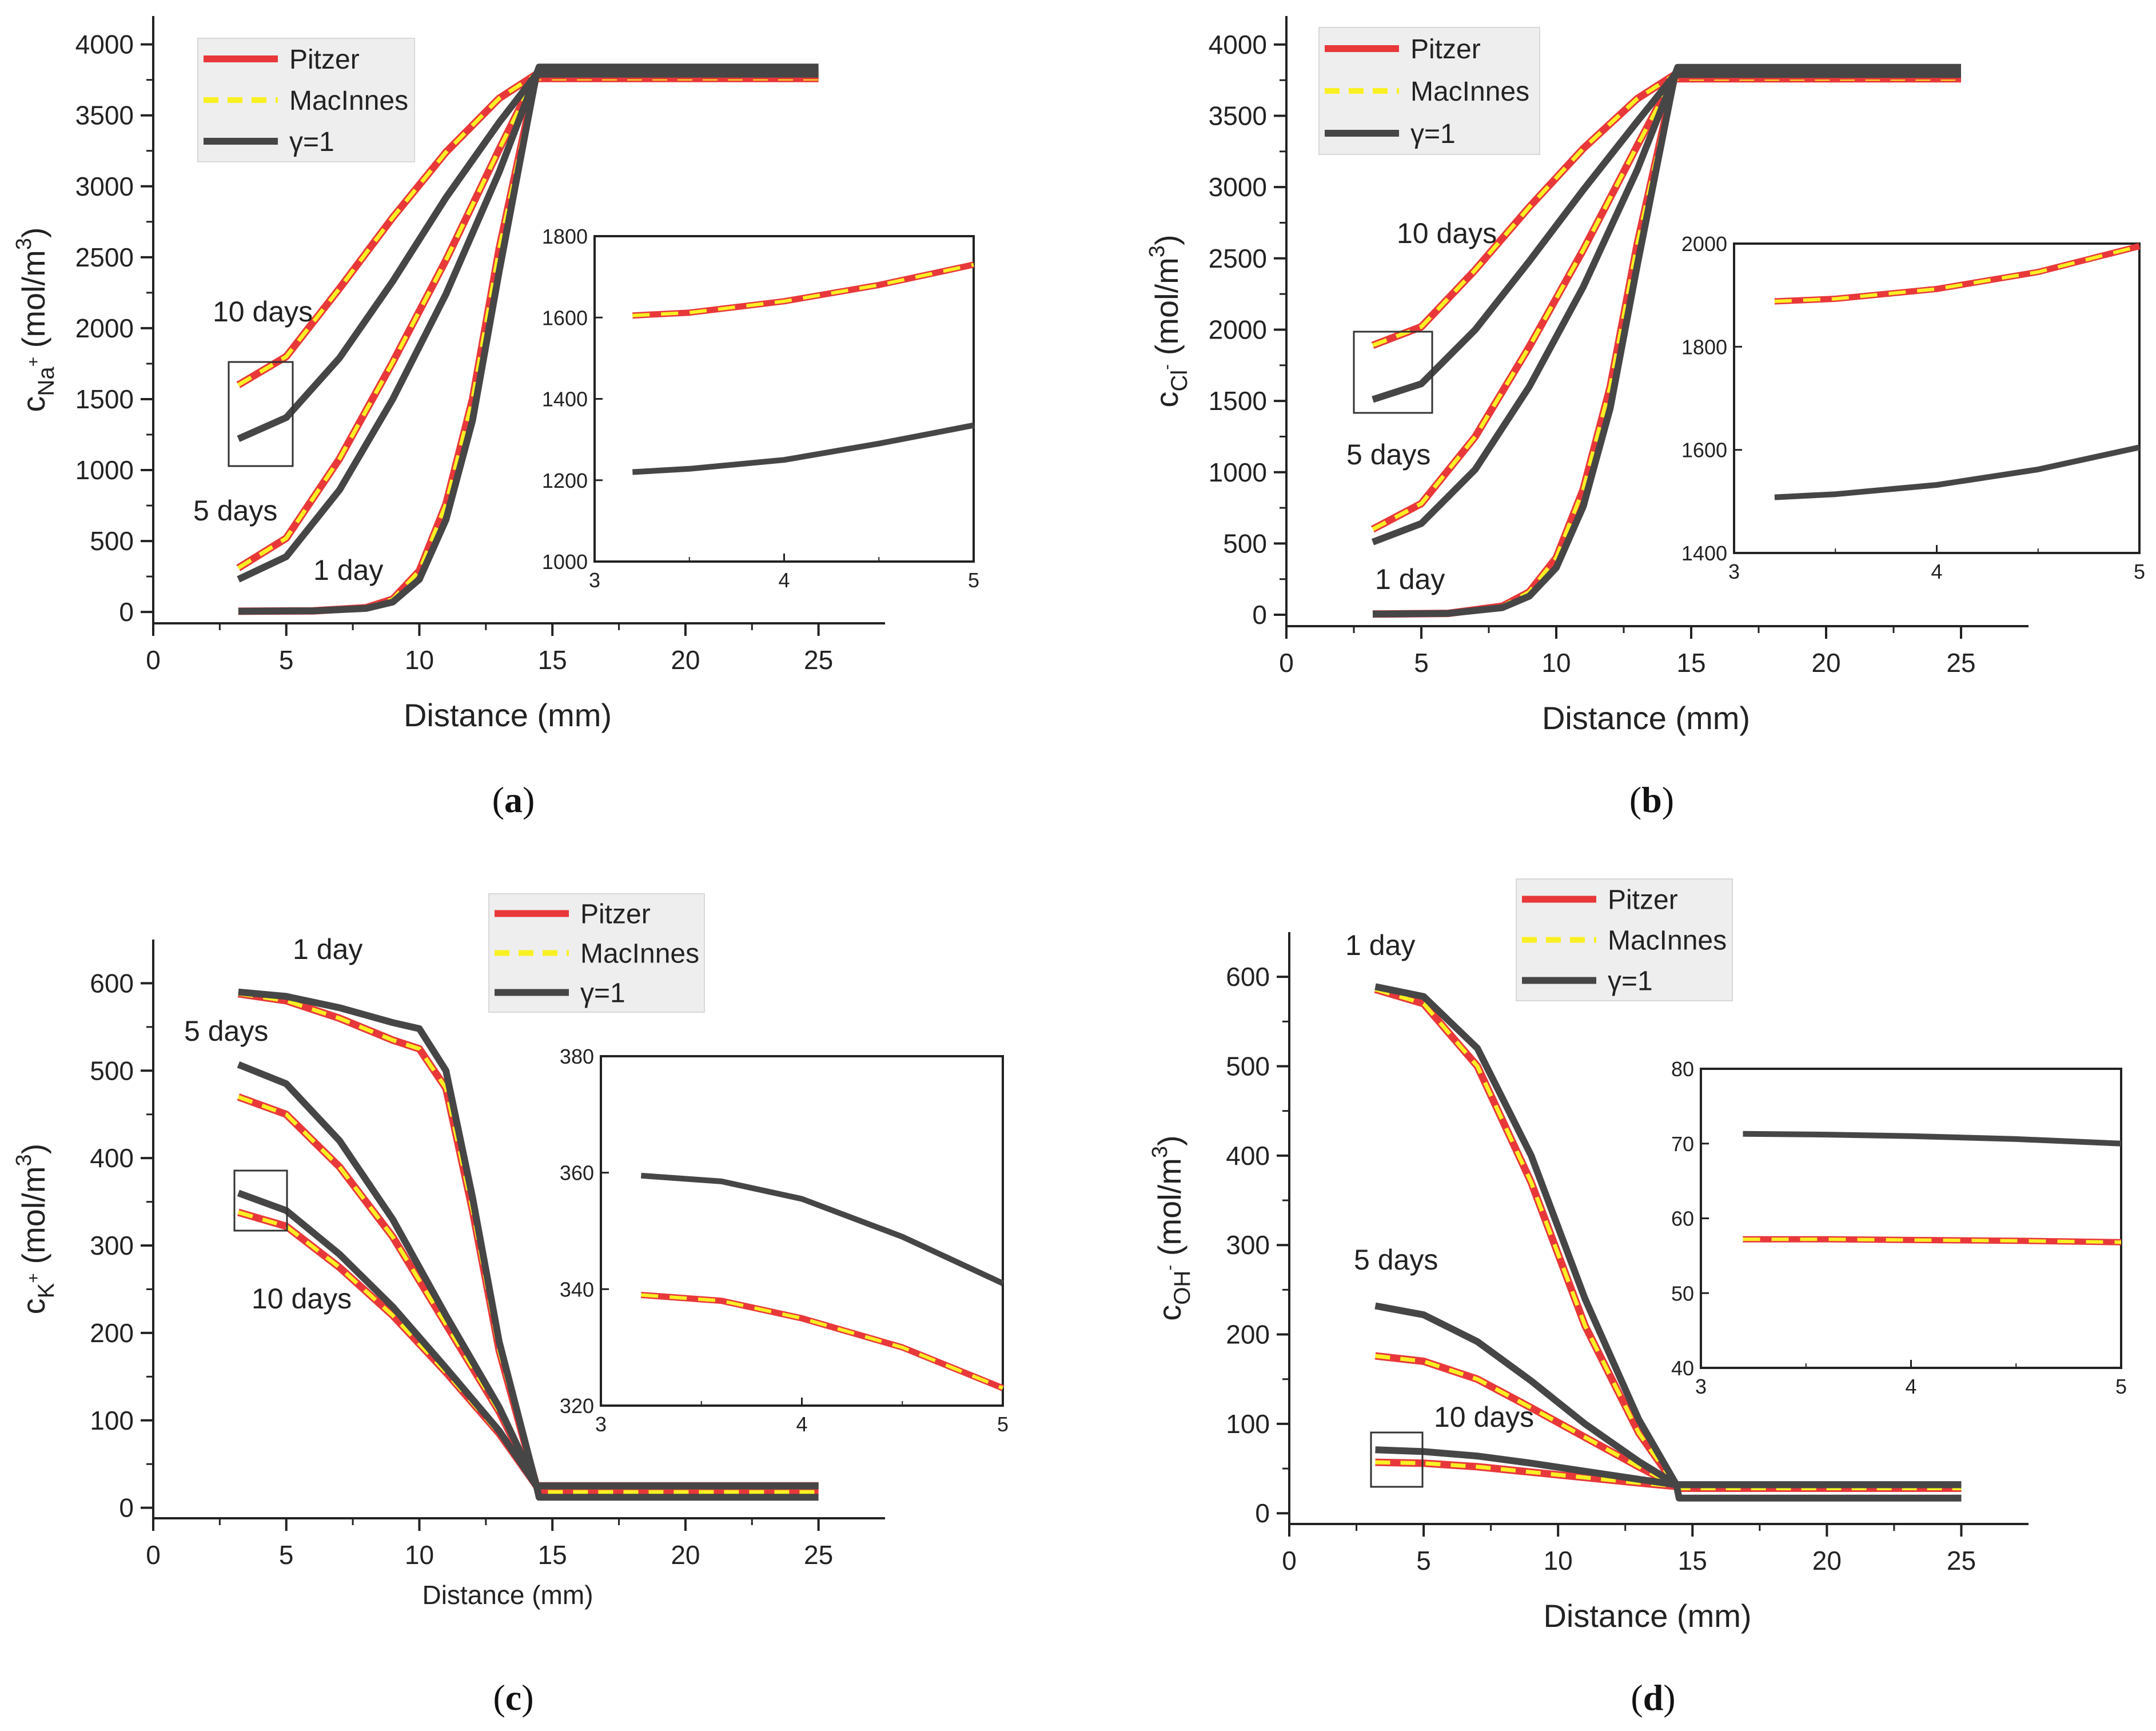  Describe the element at coordinates (33, 303) in the screenshot. I see `panel-a-y-label-units: (mol/m` at that location.